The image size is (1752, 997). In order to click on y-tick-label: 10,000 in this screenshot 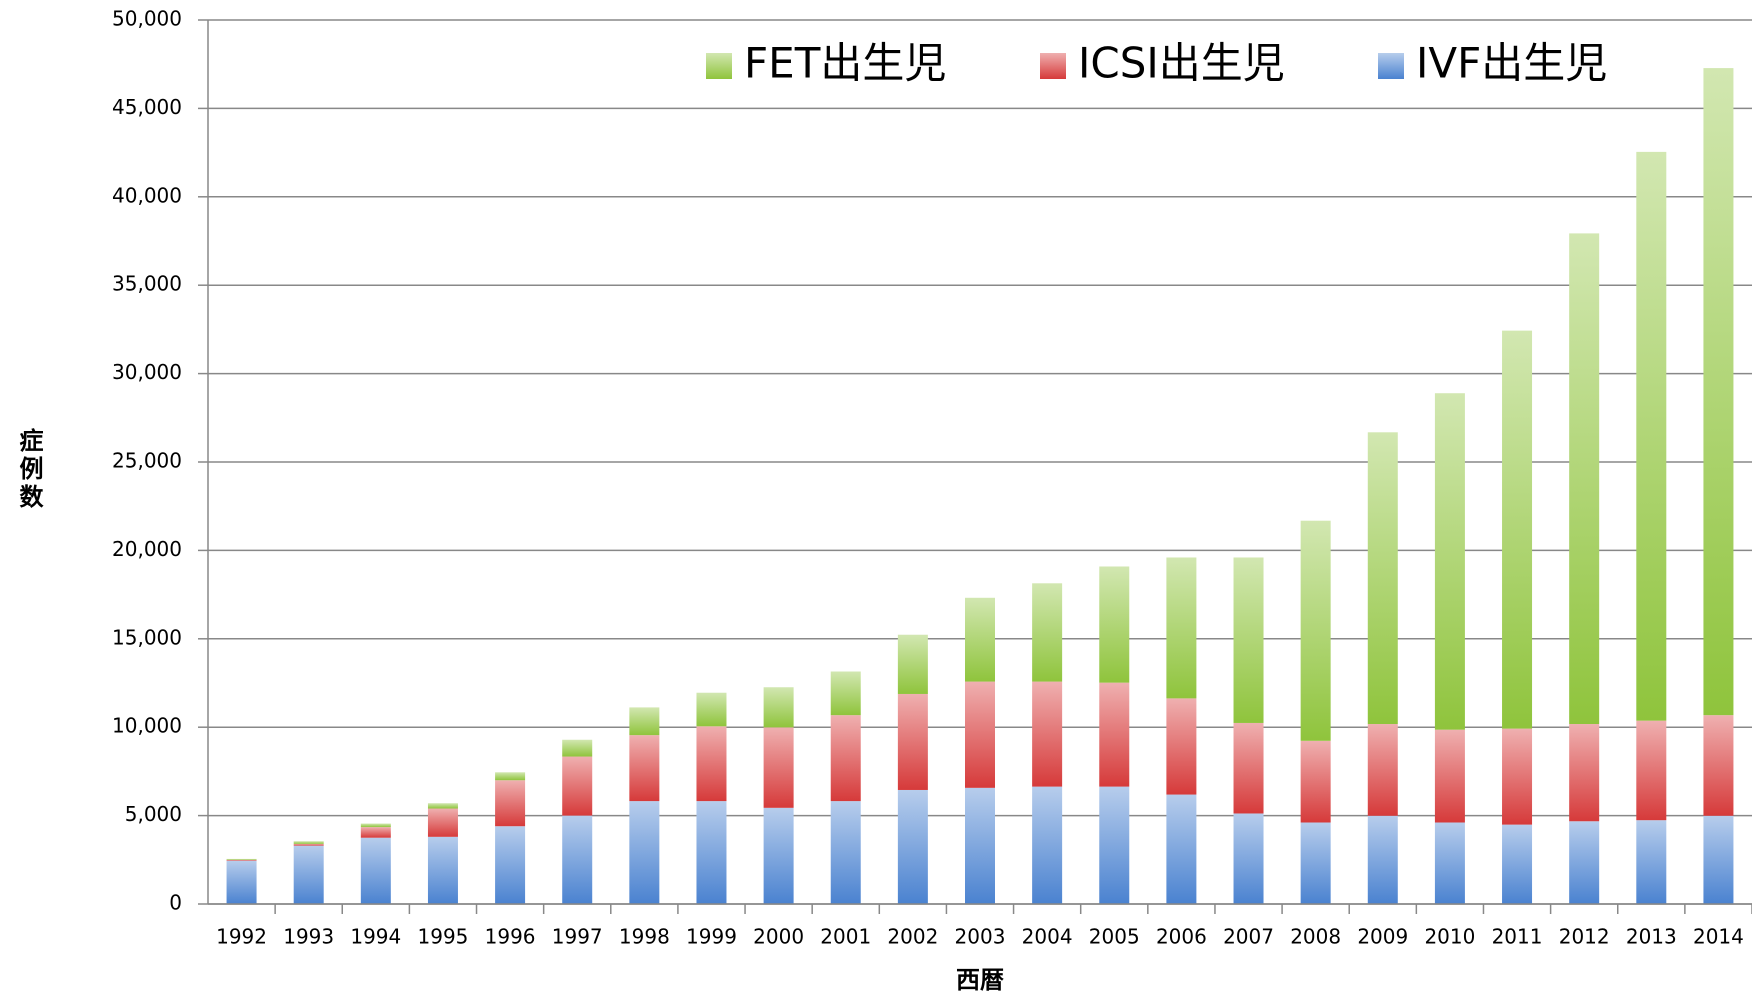, I will do `click(147, 726)`.